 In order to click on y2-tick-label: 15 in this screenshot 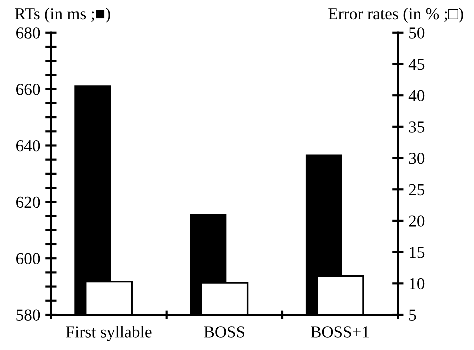, I will do `click(417, 252)`.